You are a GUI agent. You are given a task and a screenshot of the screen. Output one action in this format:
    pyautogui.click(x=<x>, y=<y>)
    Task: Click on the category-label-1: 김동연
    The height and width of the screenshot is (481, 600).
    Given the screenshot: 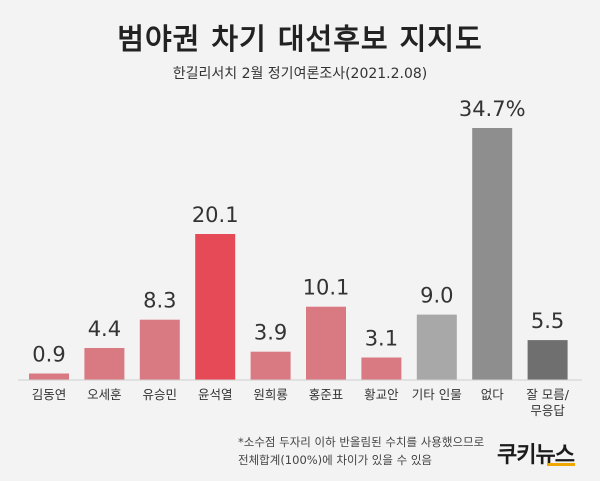 What is the action you would take?
    pyautogui.click(x=49, y=394)
    